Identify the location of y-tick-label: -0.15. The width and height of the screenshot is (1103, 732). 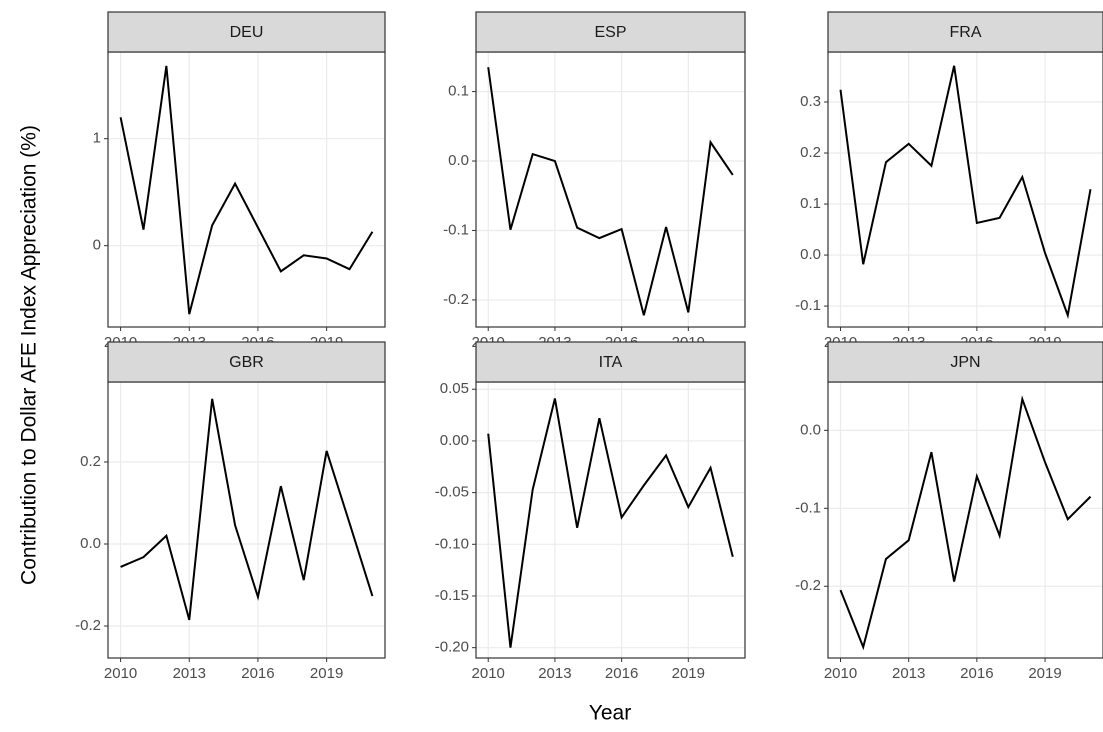
(452, 595).